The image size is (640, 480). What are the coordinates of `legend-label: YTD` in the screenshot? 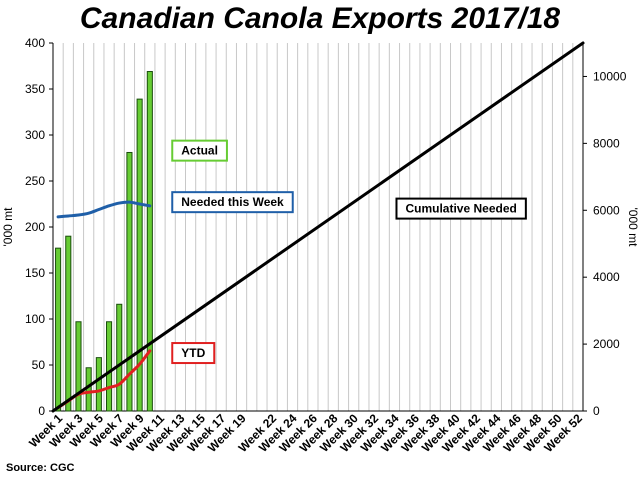 It's located at (193, 353).